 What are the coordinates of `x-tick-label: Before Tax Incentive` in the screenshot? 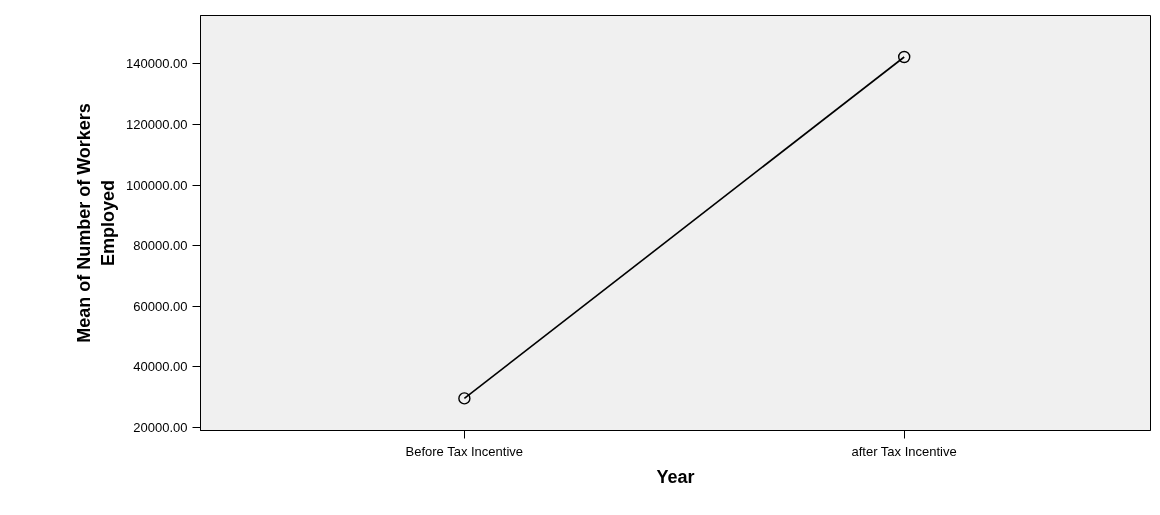 It's located at (464, 451).